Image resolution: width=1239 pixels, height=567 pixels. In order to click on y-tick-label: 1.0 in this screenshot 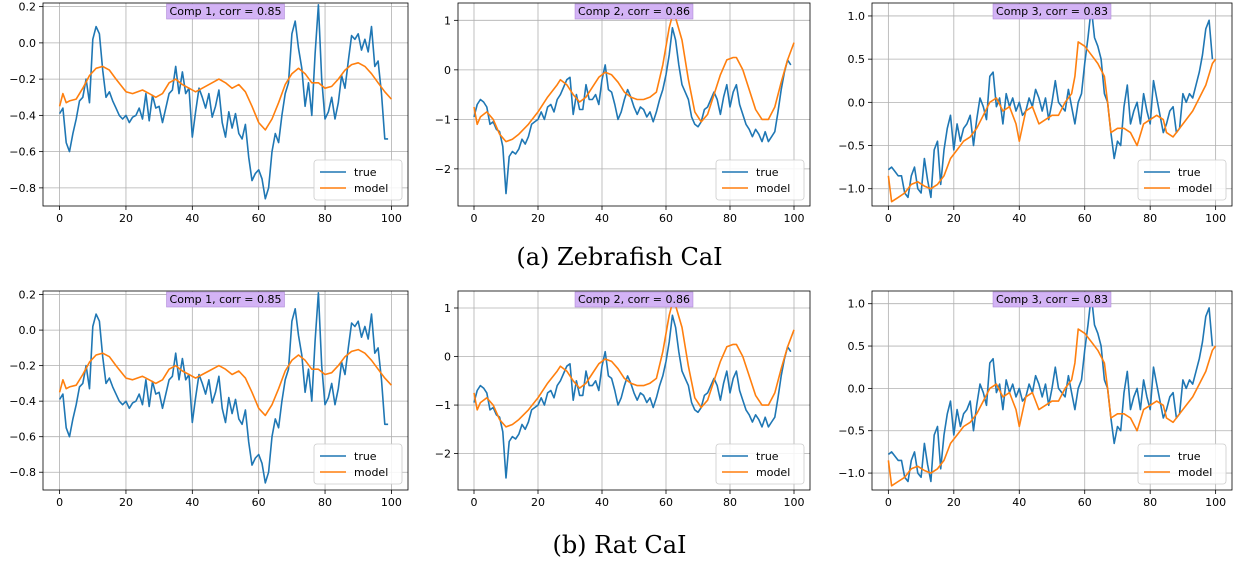, I will do `click(857, 304)`.